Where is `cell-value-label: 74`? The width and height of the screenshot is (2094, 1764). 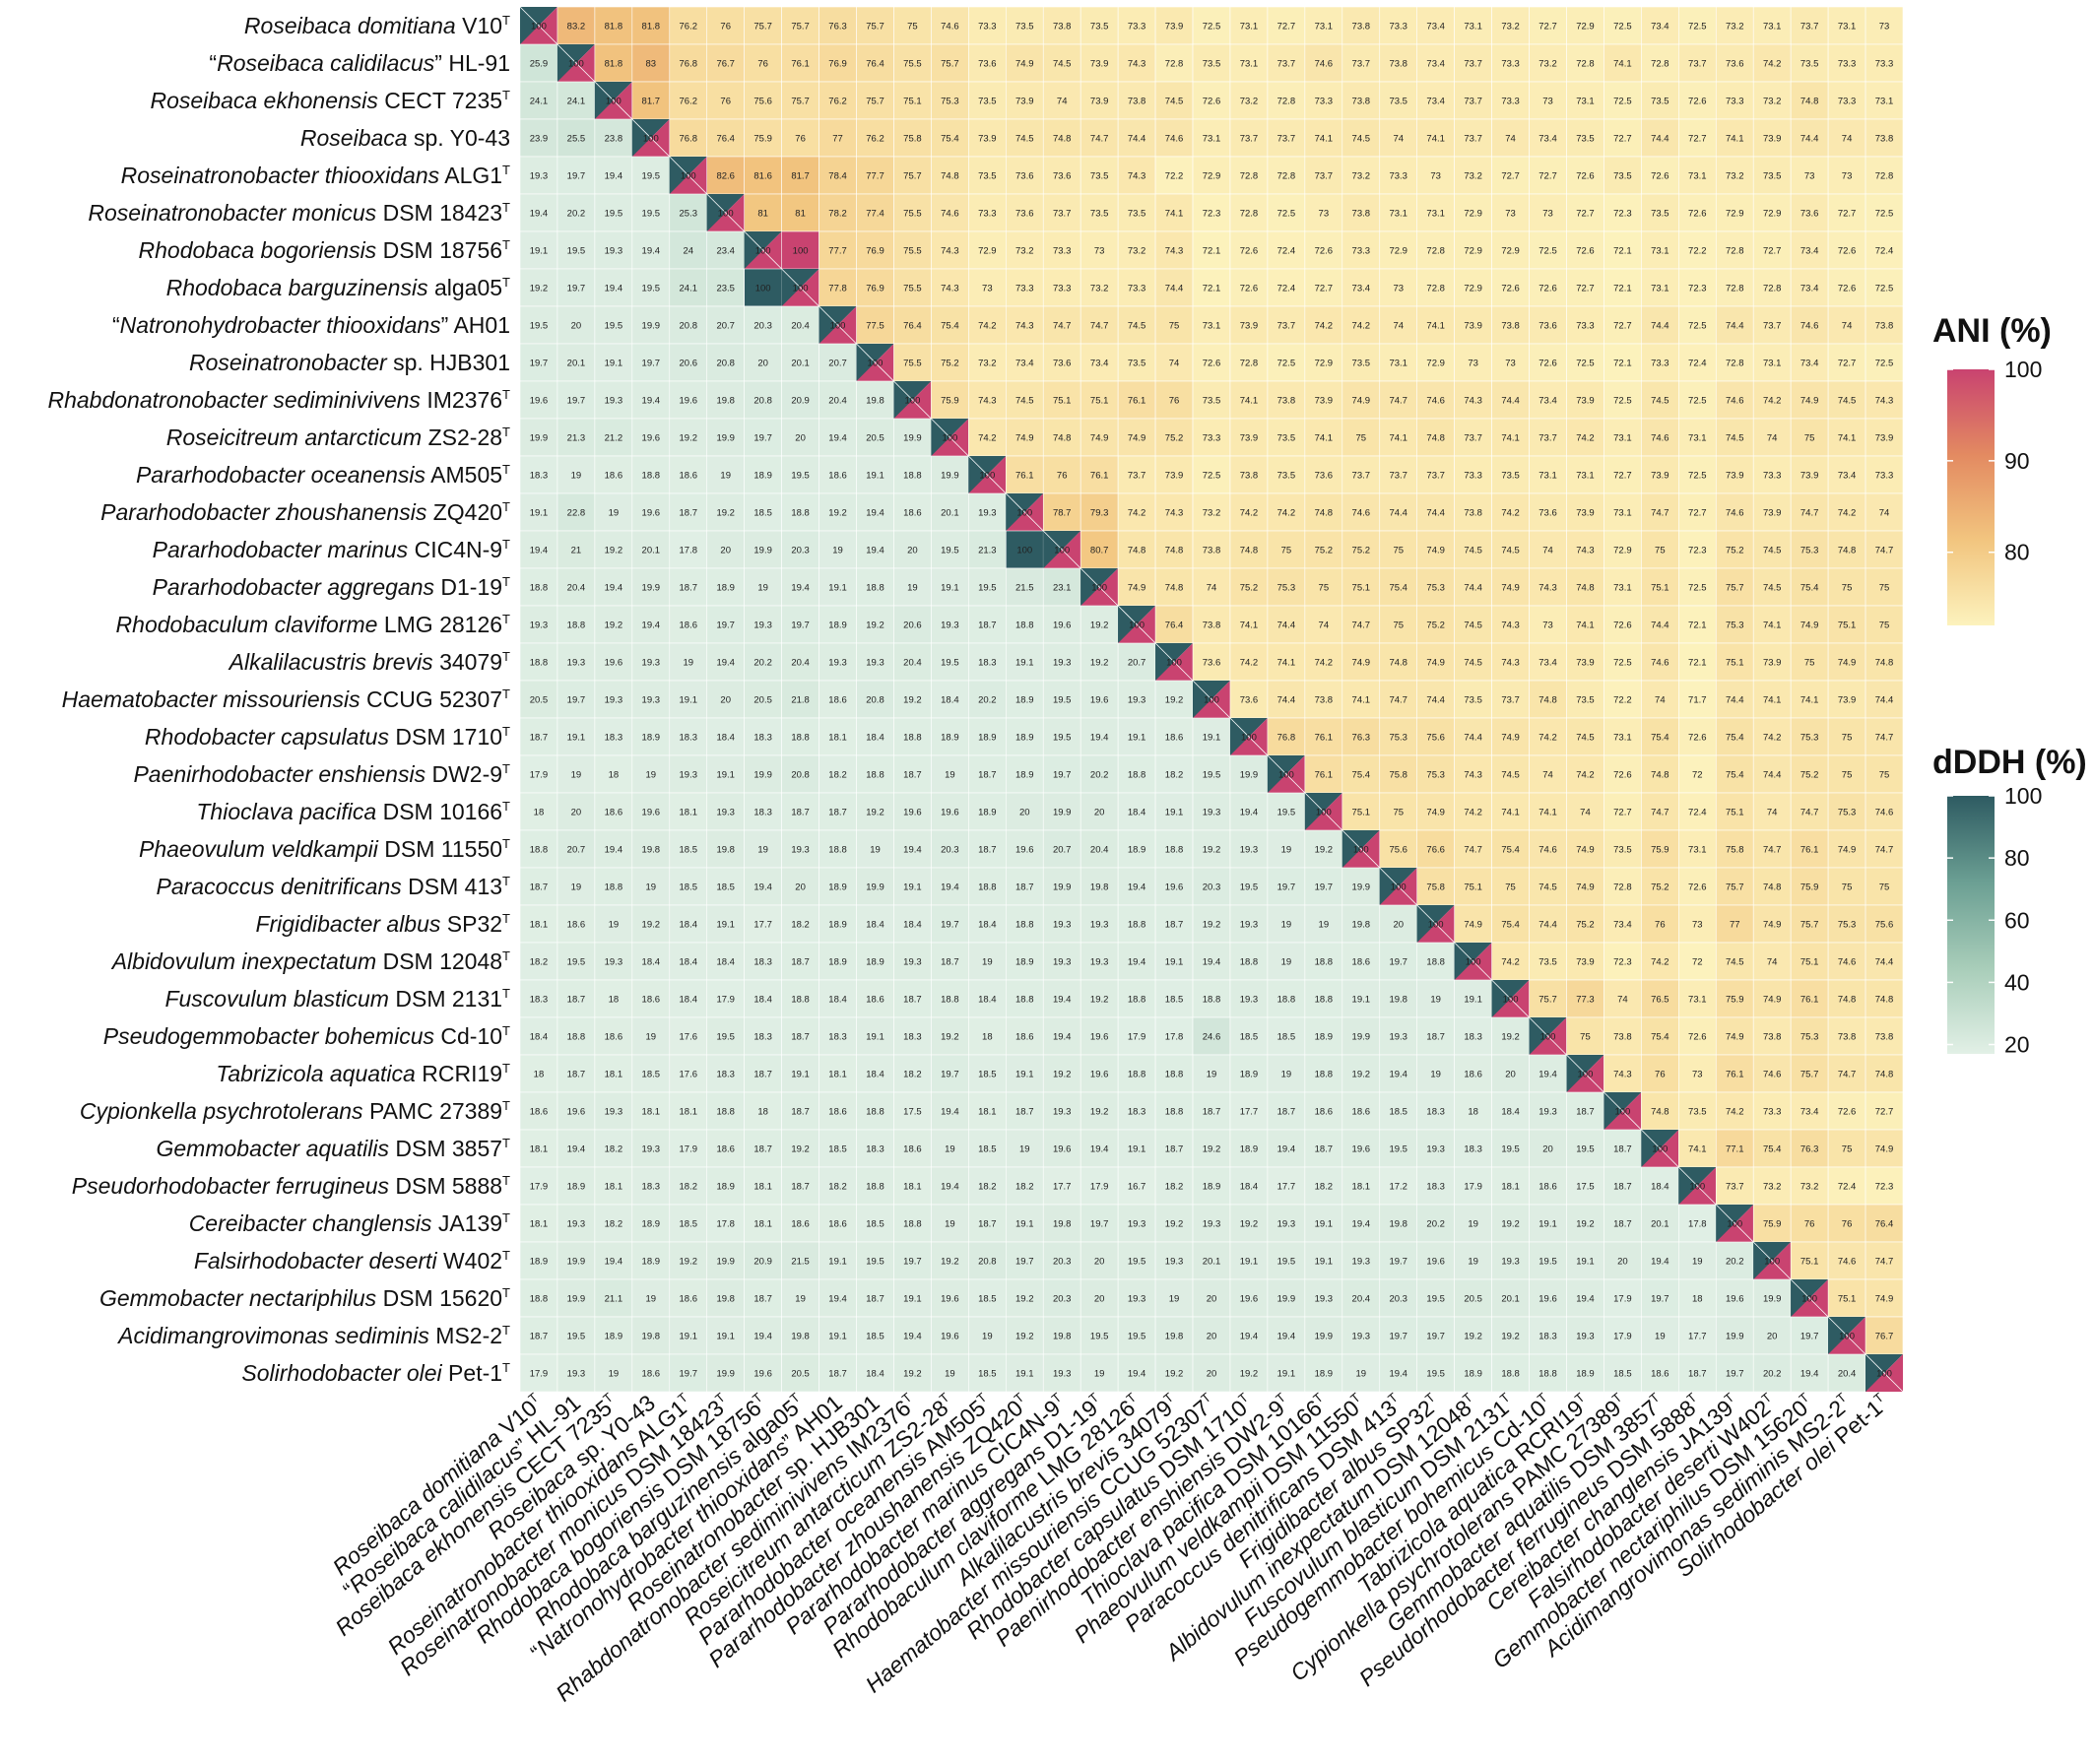
cell-value-label: 74 is located at coordinates (1772, 962).